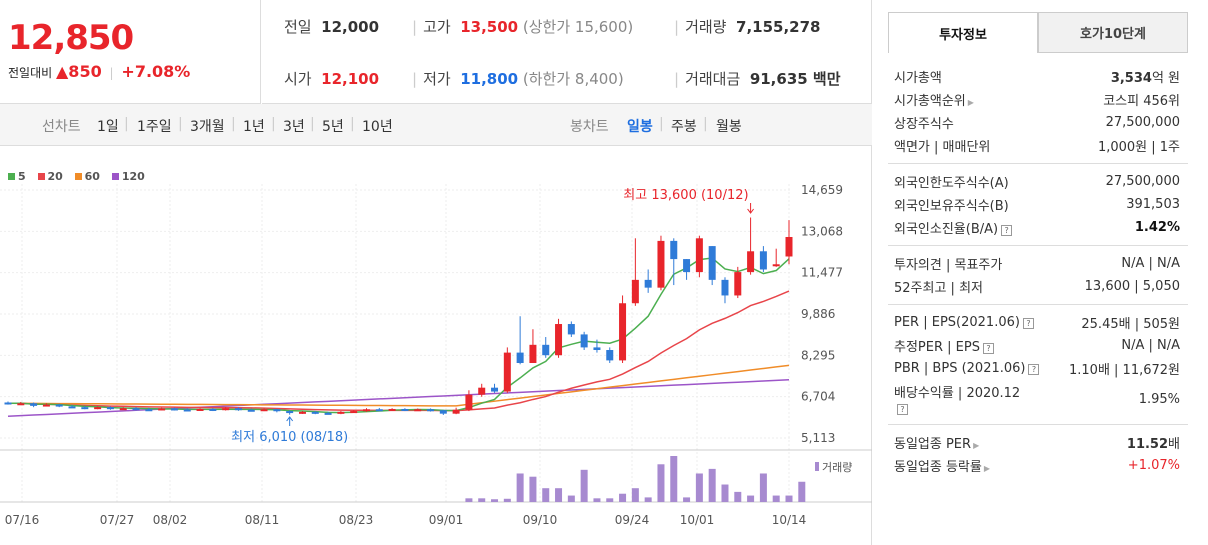 The width and height of the screenshot is (1208, 545). I want to click on row-pbr: PBR | BPS (2021.06)? 1.10배 | 11,672원, so click(1037, 369).